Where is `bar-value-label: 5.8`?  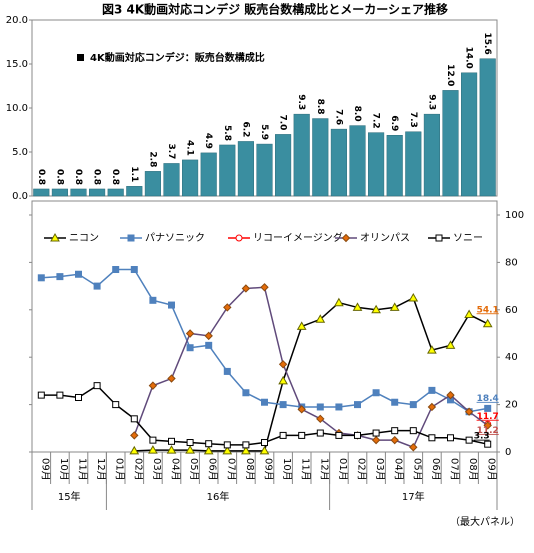 bar-value-label: 5.8 is located at coordinates (227, 133).